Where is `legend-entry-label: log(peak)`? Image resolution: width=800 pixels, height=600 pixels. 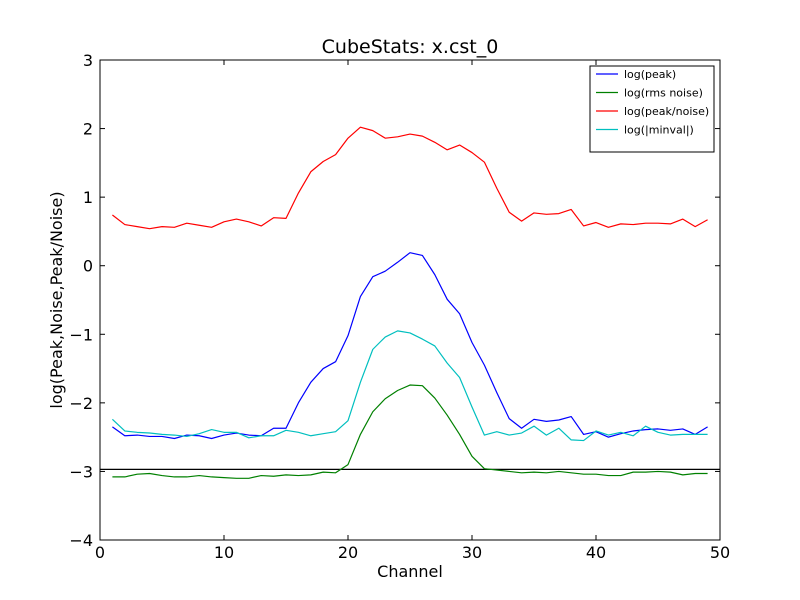 legend-entry-label: log(peak) is located at coordinates (650, 74).